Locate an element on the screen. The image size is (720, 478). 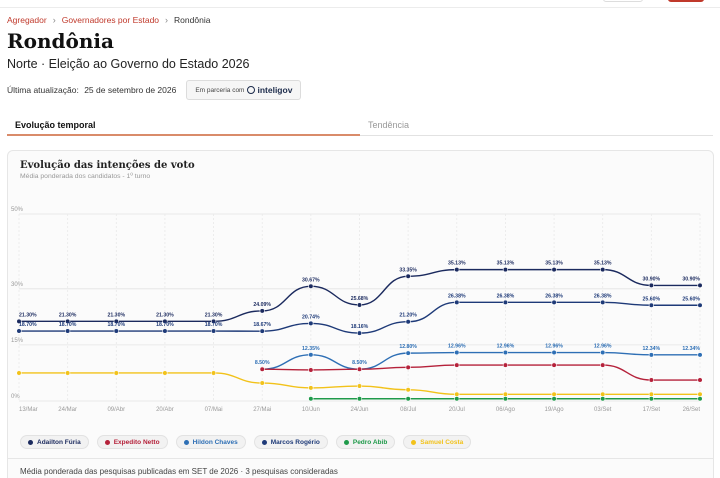
top-bar-button is located at coordinates (623, 1).